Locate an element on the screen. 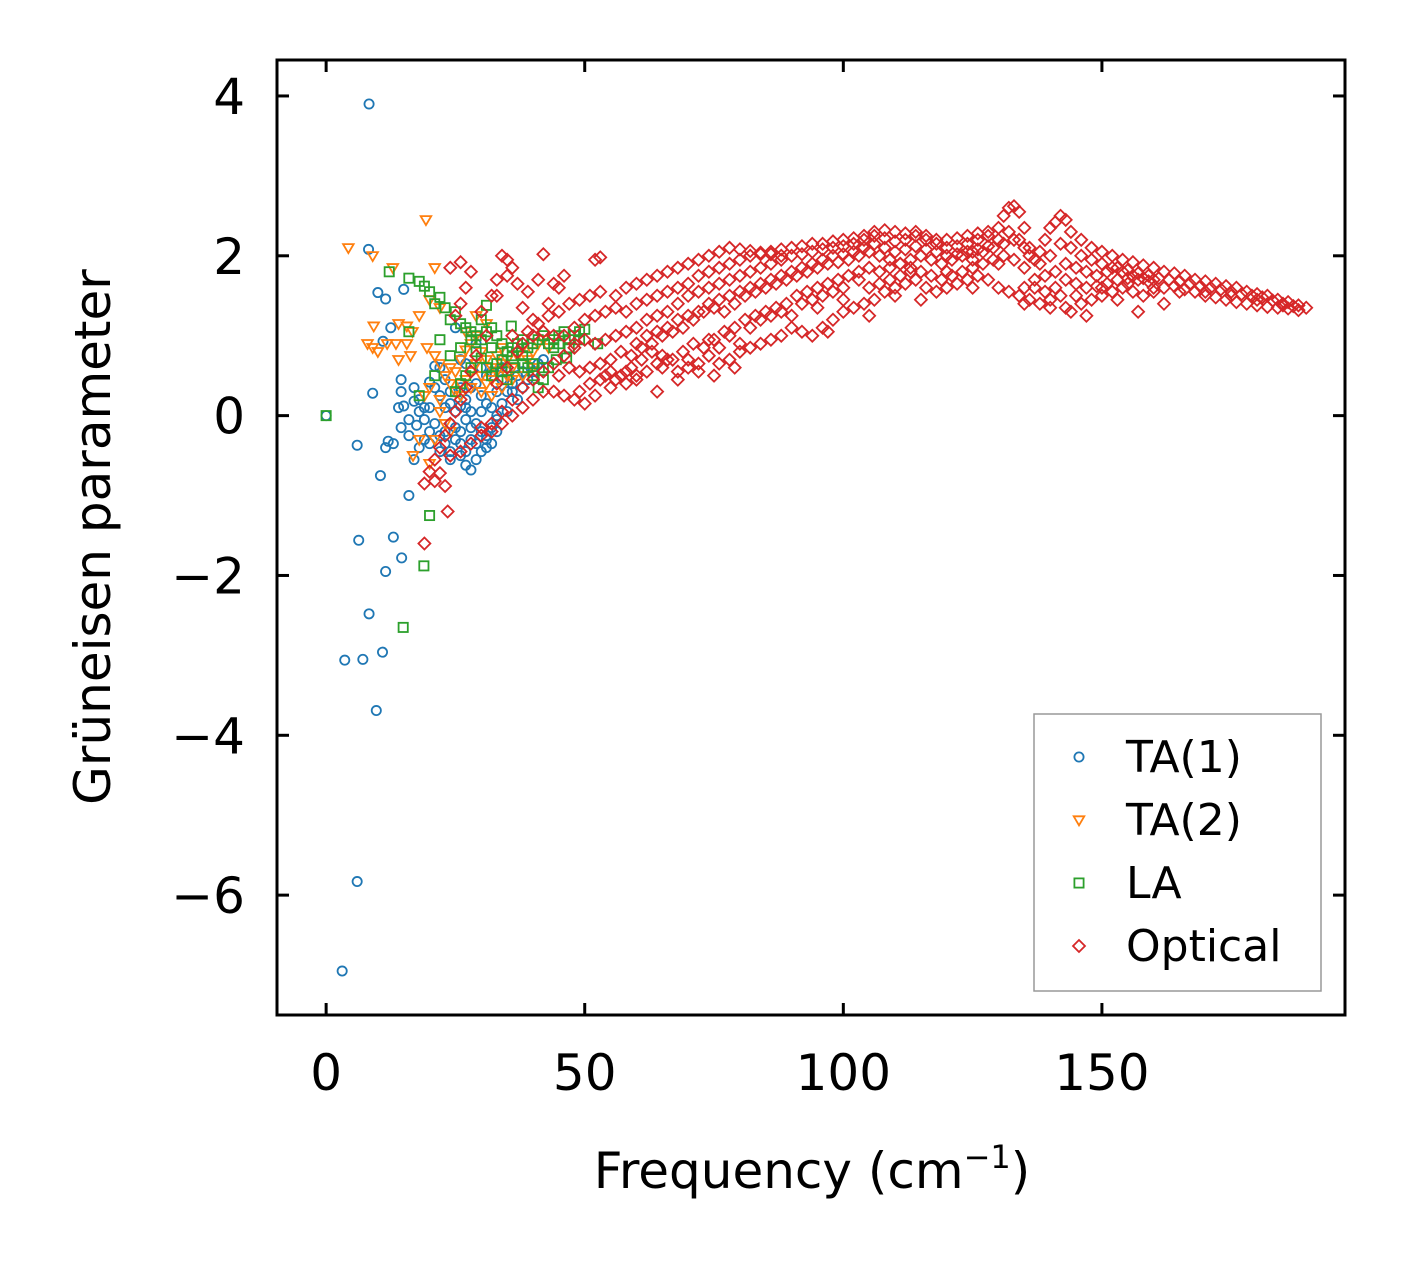 The height and width of the screenshot is (1264, 1406). legend-label: TA(2) is located at coordinates (1183, 820).